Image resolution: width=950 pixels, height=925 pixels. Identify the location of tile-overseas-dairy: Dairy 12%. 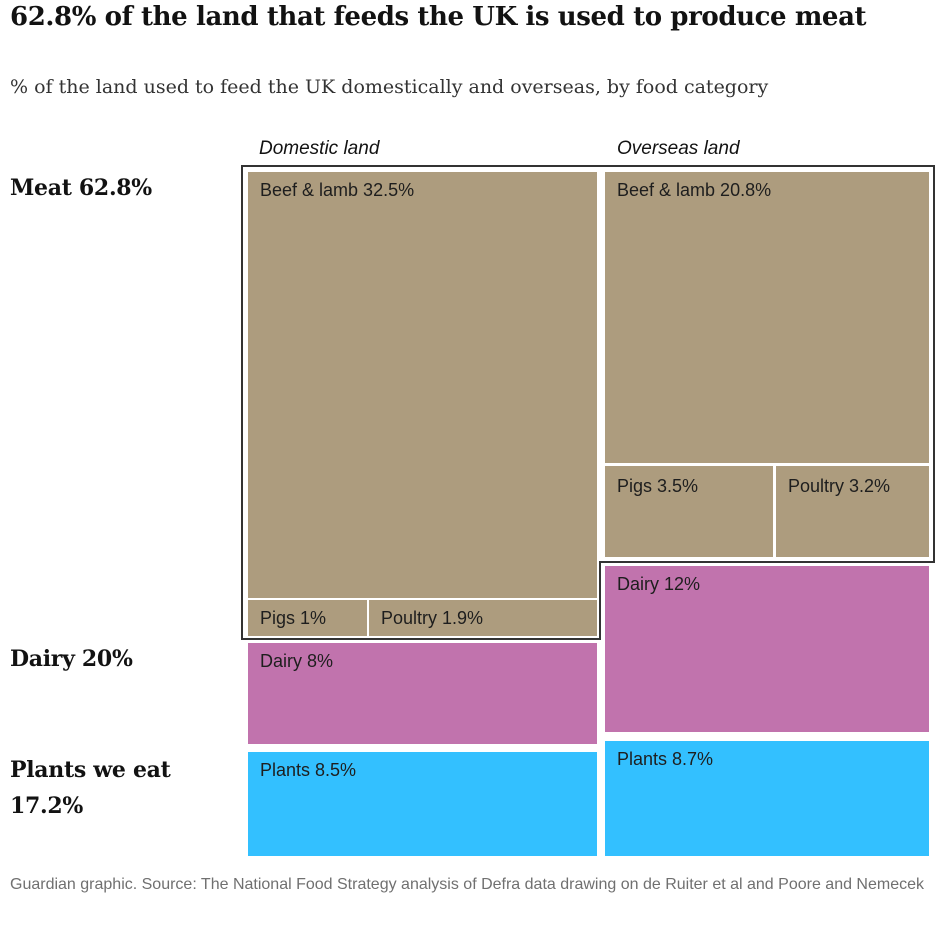
(767, 649).